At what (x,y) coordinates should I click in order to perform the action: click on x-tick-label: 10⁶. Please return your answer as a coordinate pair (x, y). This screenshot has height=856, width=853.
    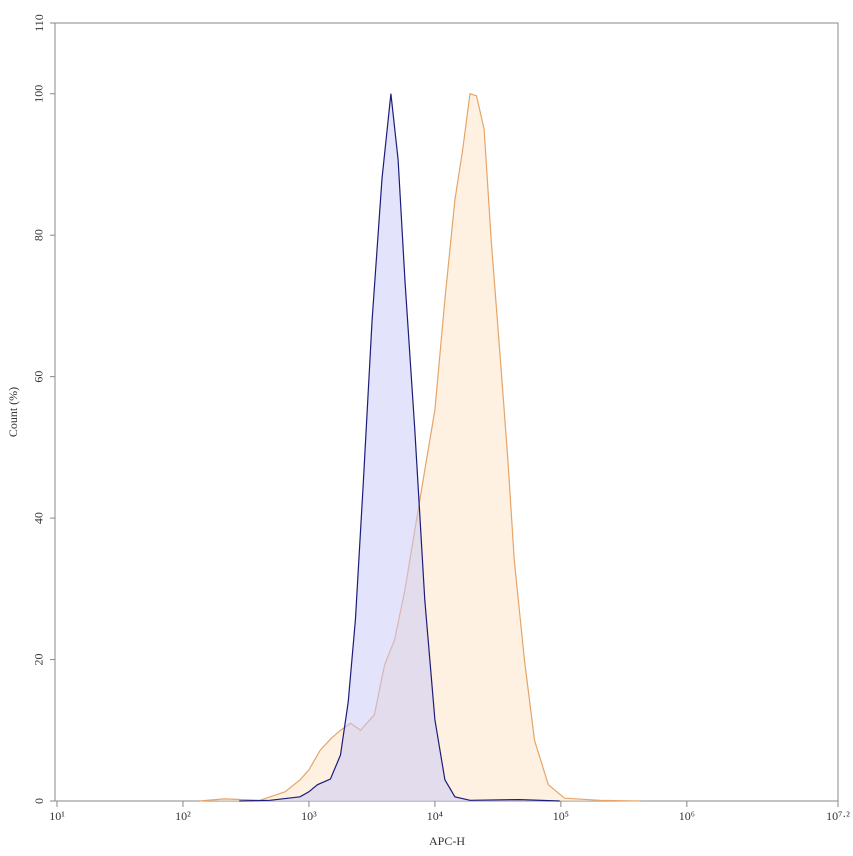
    Looking at the image, I should click on (687, 816).